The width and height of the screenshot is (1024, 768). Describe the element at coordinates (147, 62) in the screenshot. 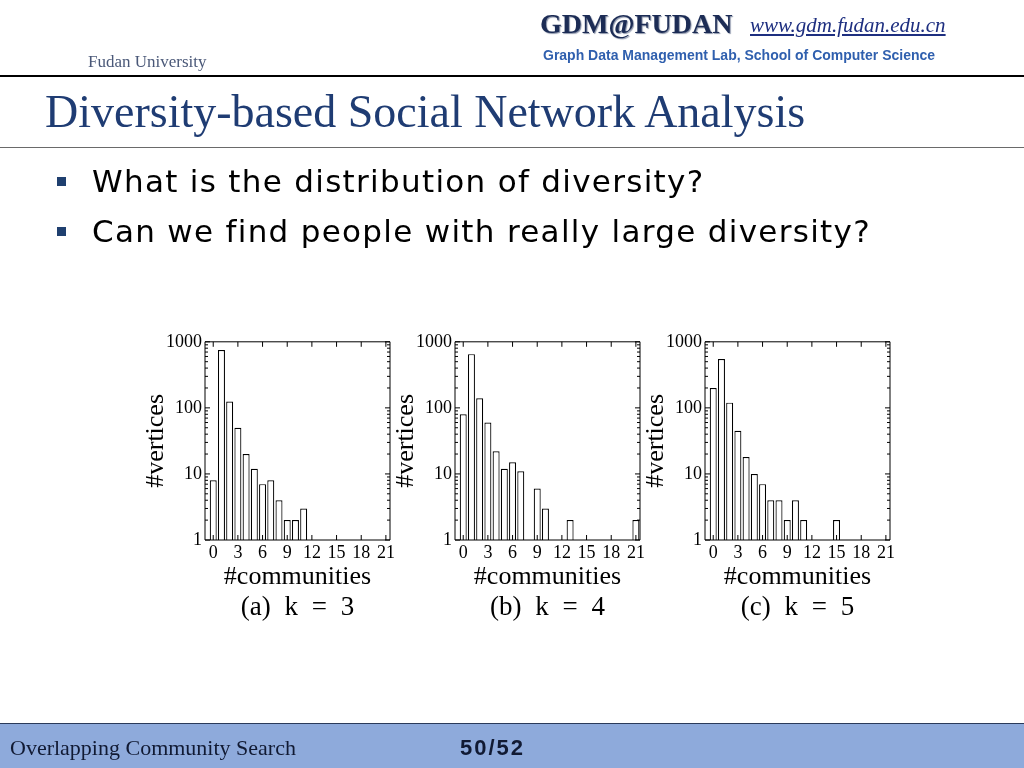

I see `text: Fudan University` at that location.